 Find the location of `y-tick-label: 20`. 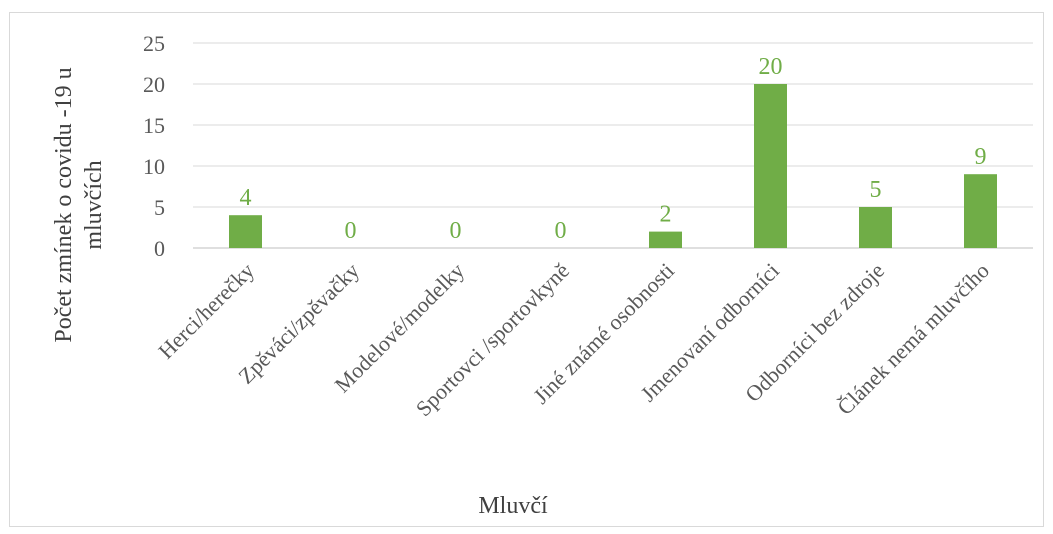

y-tick-label: 20 is located at coordinates (154, 84).